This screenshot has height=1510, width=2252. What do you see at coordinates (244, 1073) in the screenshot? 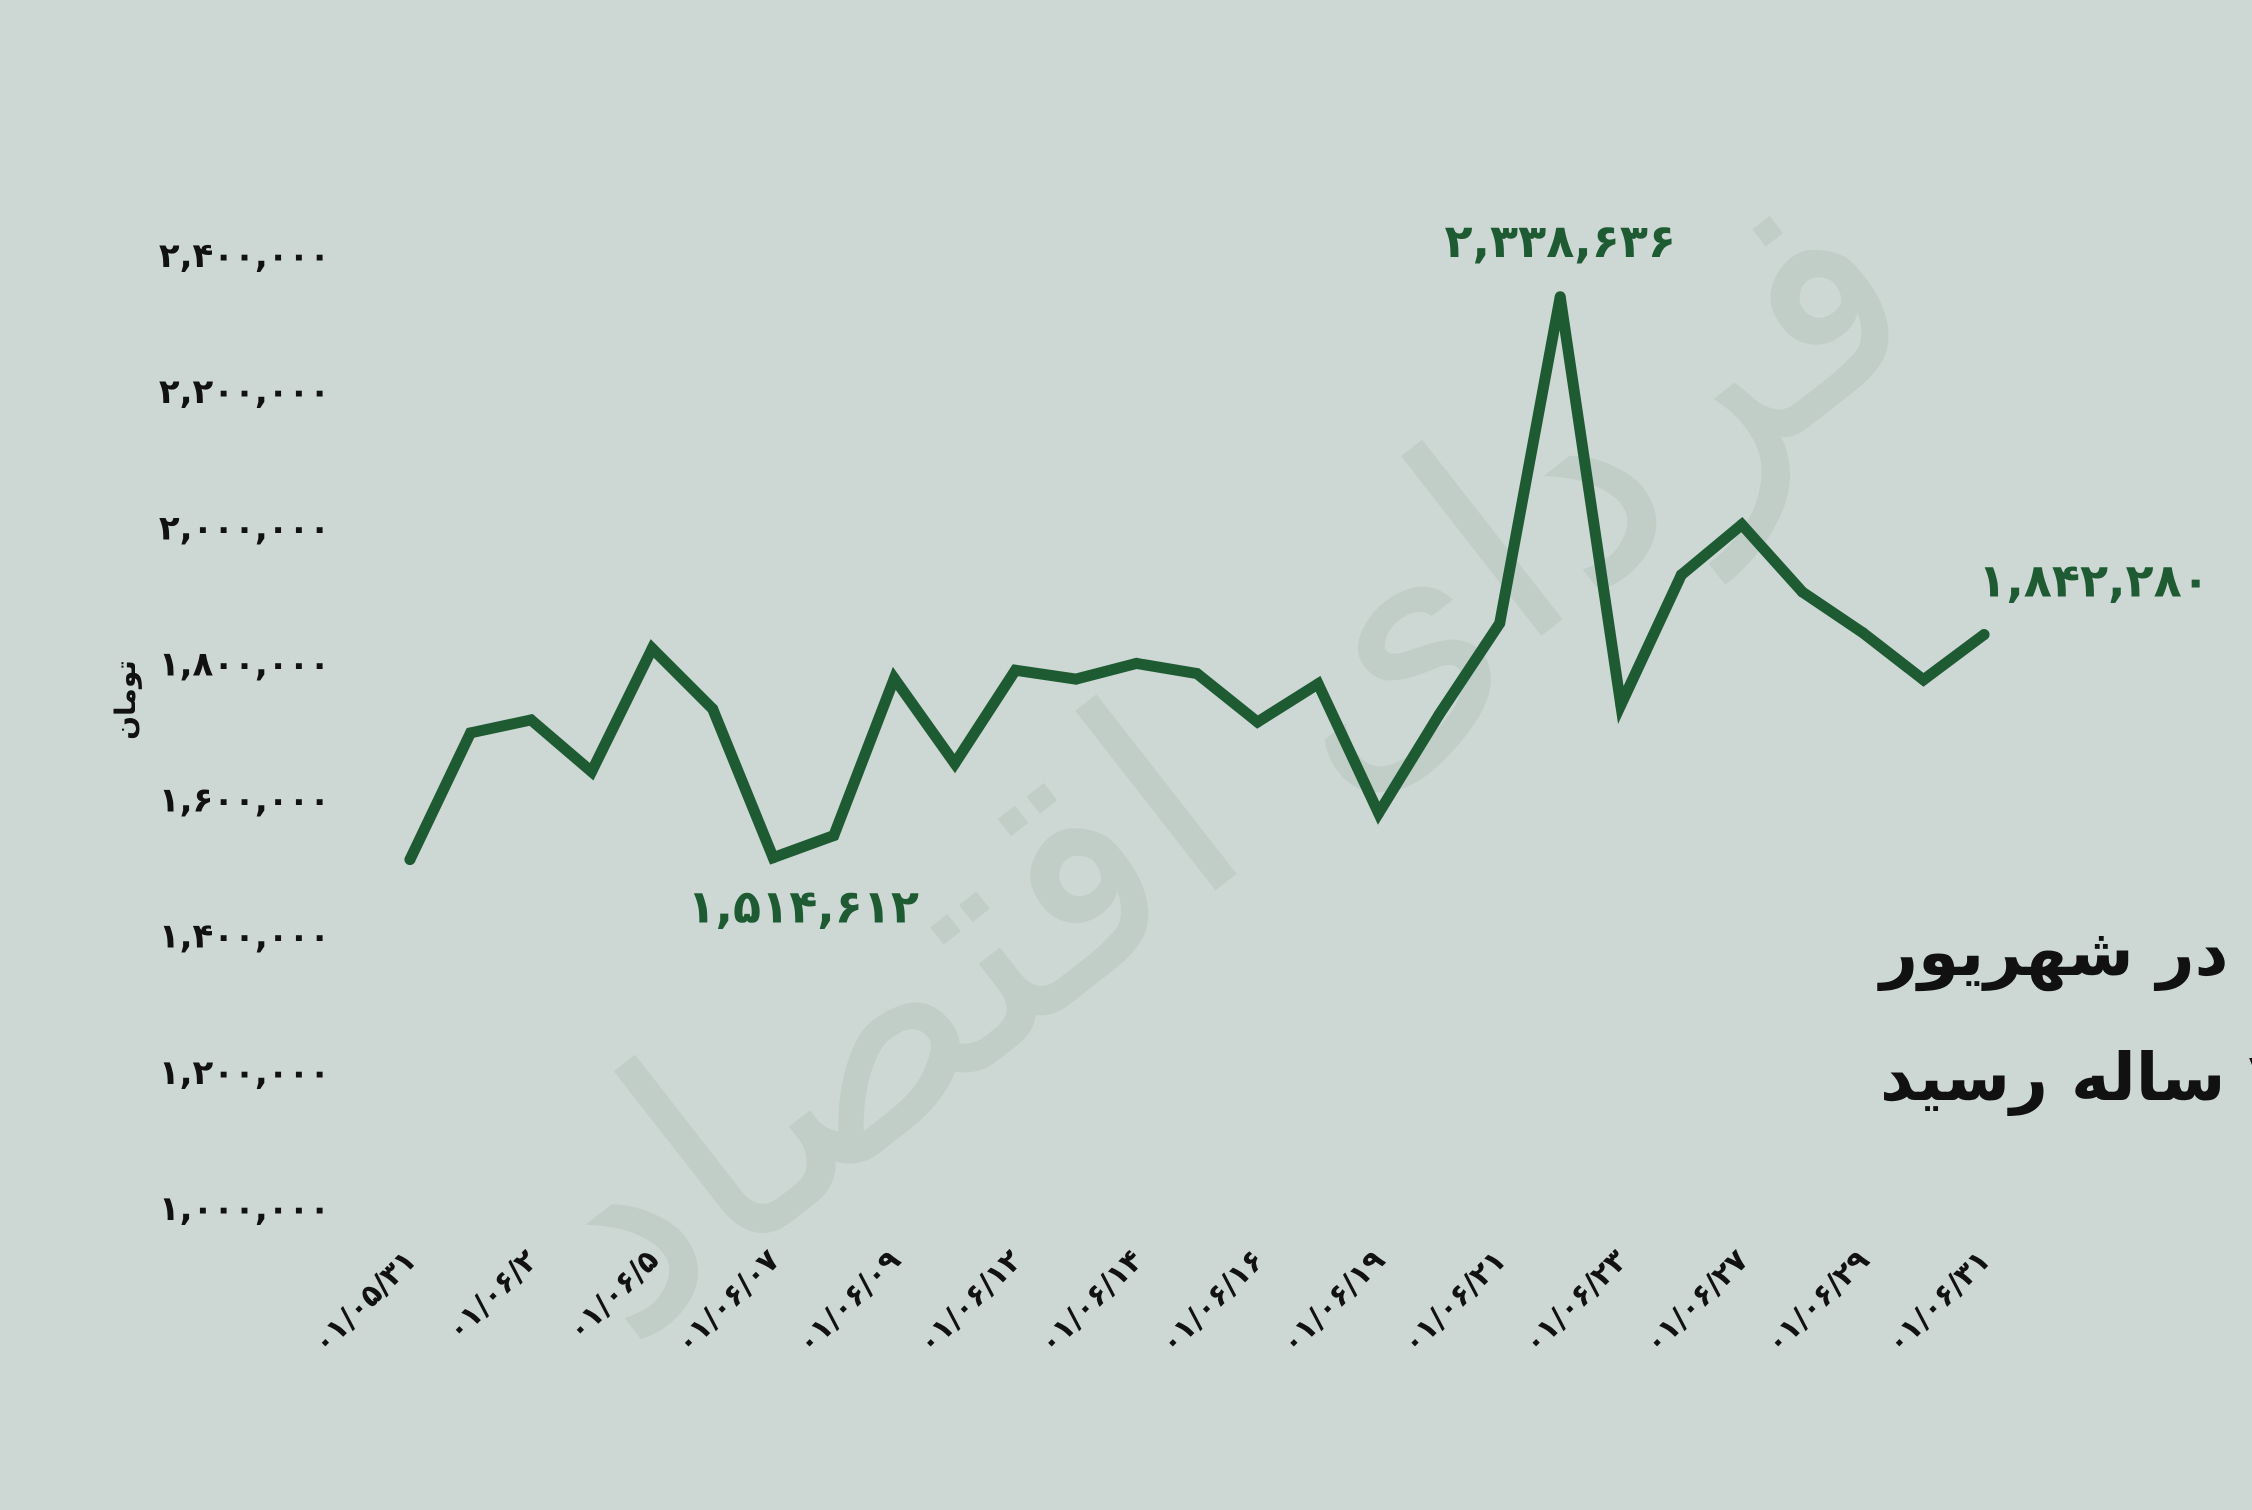
I see `y-tick-label: ۱,۲۰۰,۰۰۰` at bounding box center [244, 1073].